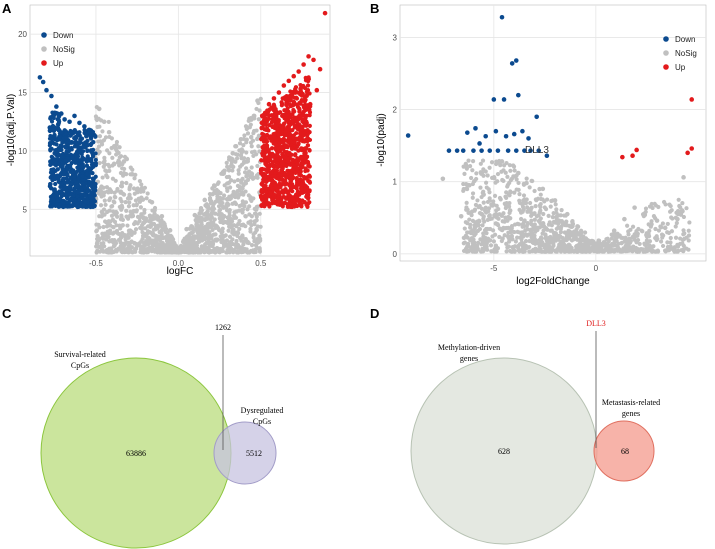  What do you see at coordinates (96, 263) in the screenshot?
I see `x-tick-label: -0.5` at bounding box center [96, 263].